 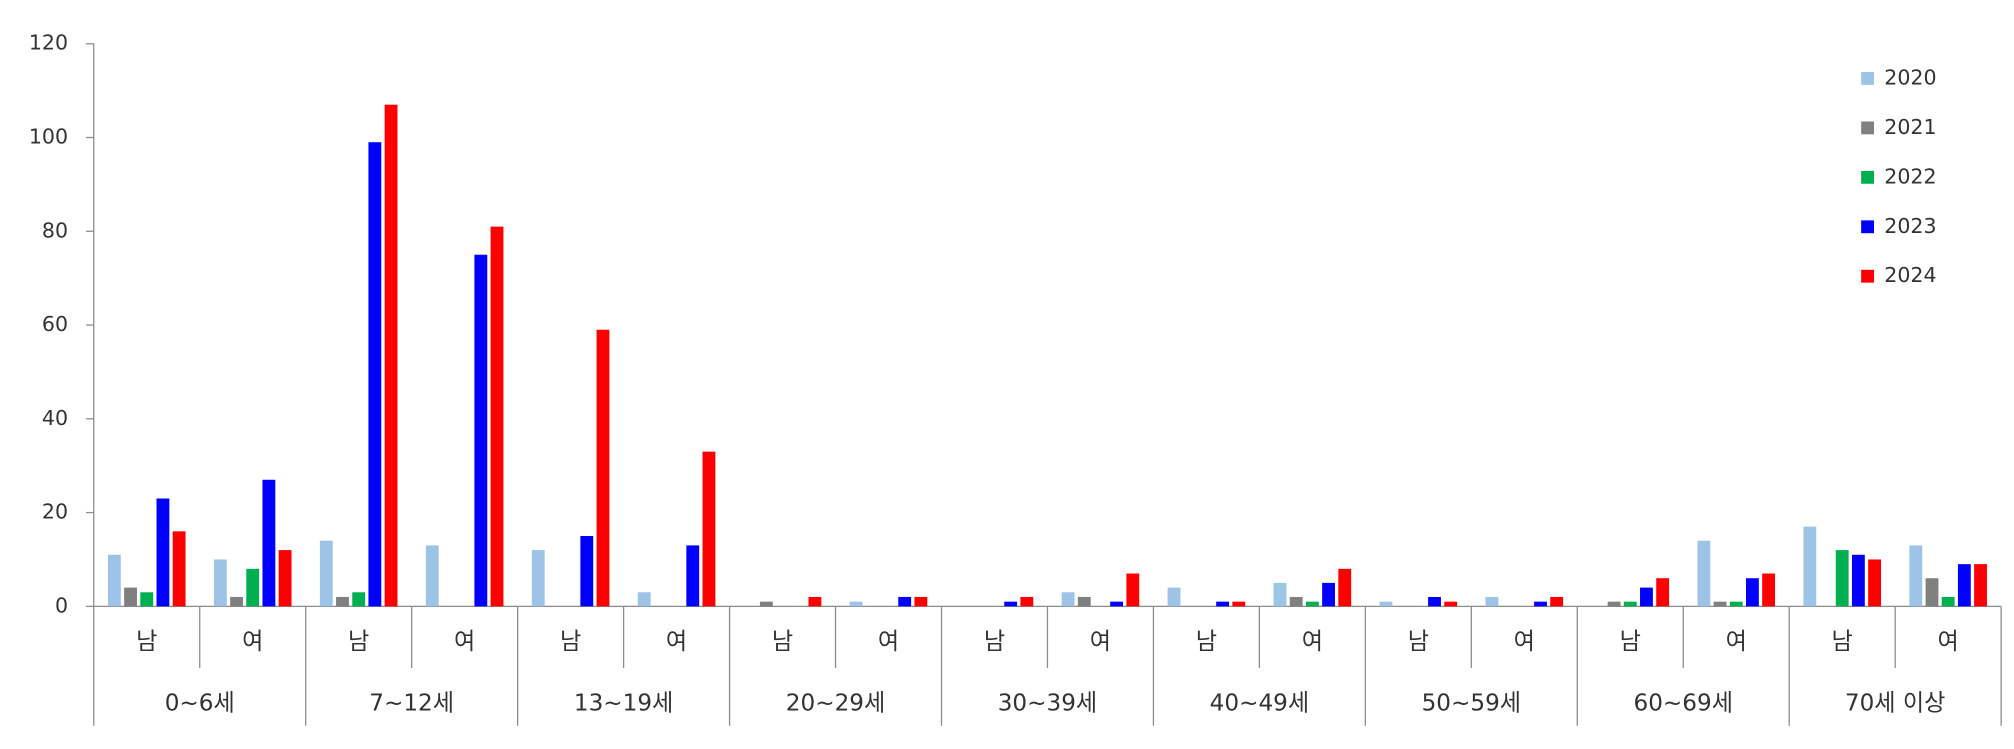 What do you see at coordinates (61, 605) in the screenshot?
I see `y-tick-label: 0` at bounding box center [61, 605].